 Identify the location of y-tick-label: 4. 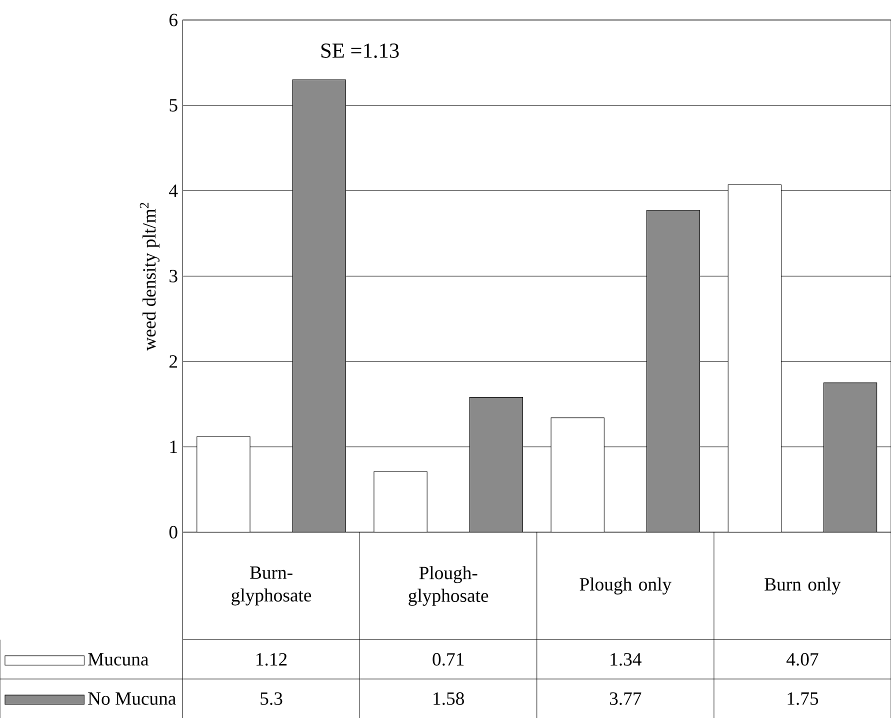
(173, 190).